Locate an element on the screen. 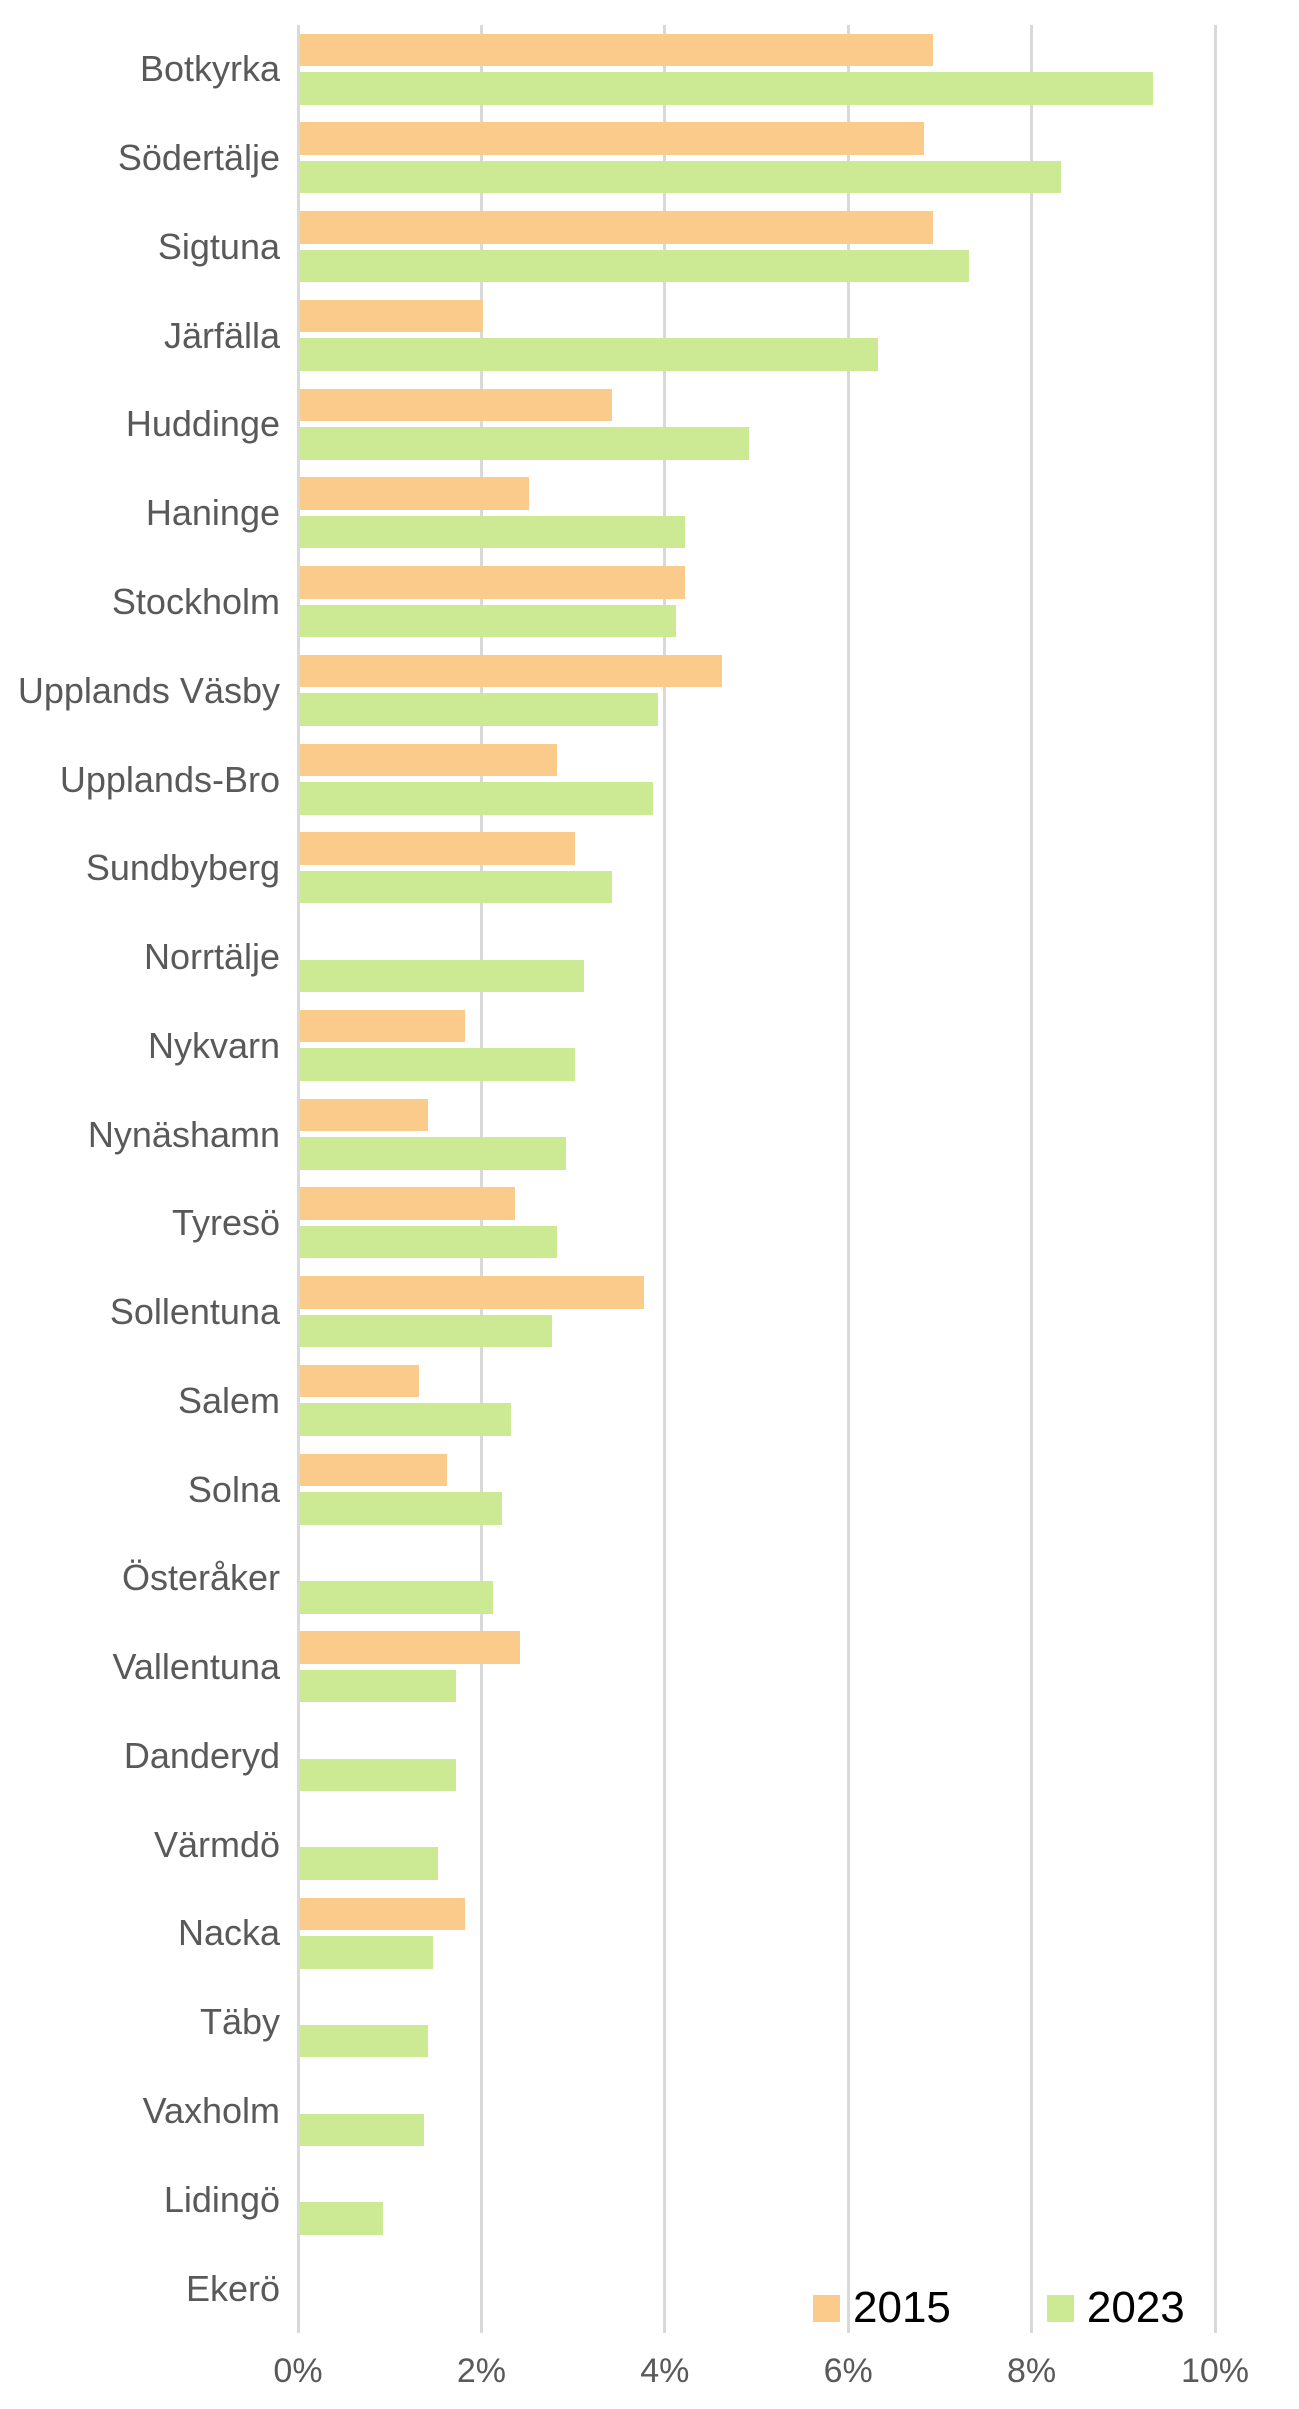 This screenshot has height=2409, width=1299. chart-row: Stockholm is located at coordinates (649, 602).